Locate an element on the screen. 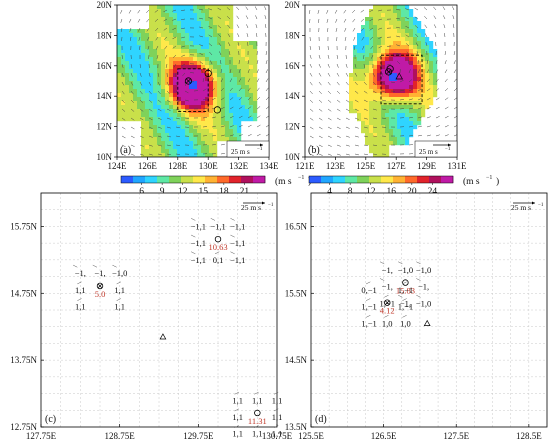 The height and width of the screenshot is (448, 550). colorbar-units: (m s is located at coordinates (471, 181).